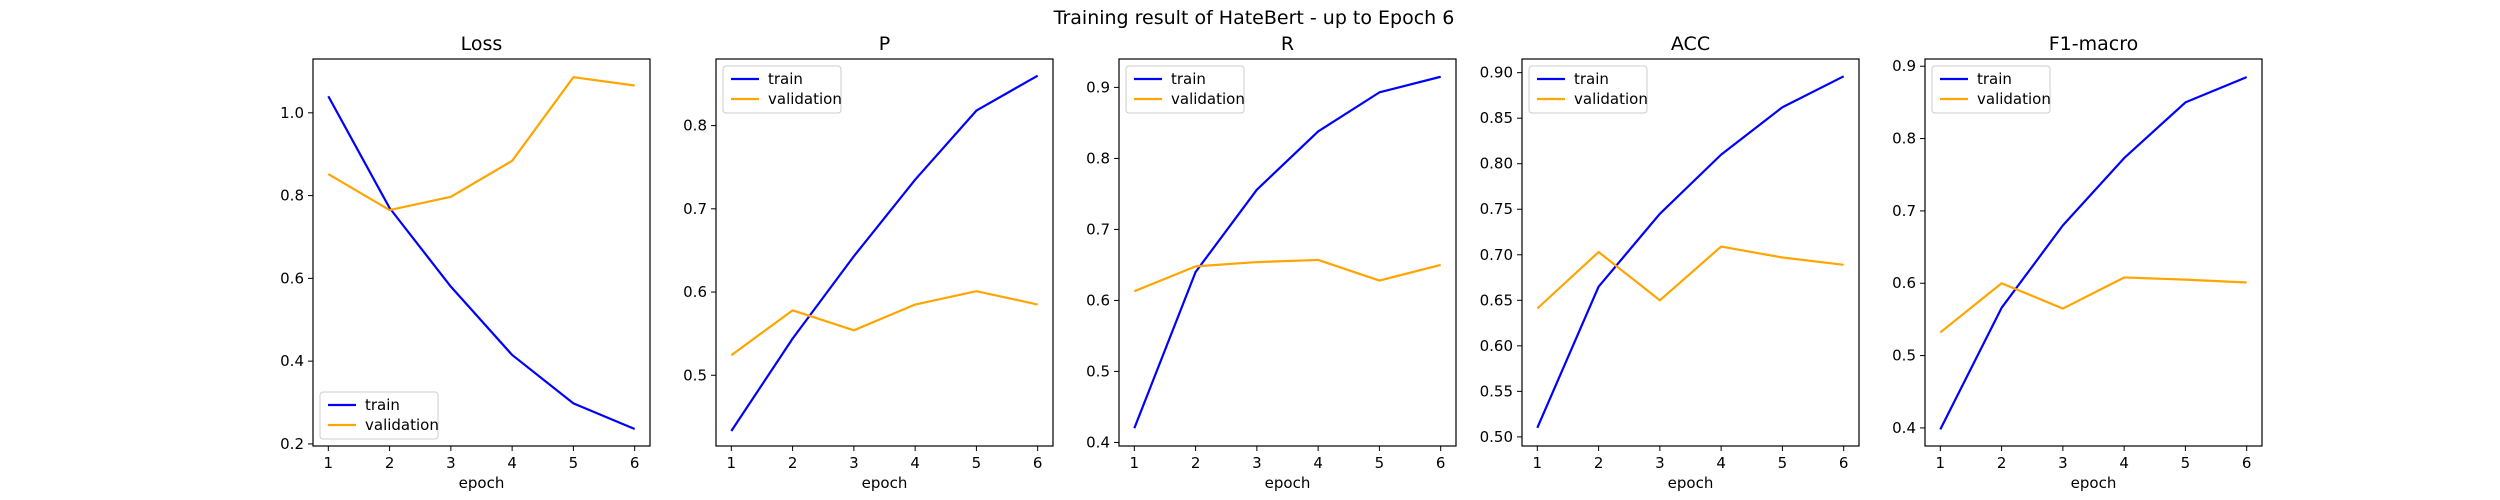  I want to click on chart-title: P, so click(884, 44).